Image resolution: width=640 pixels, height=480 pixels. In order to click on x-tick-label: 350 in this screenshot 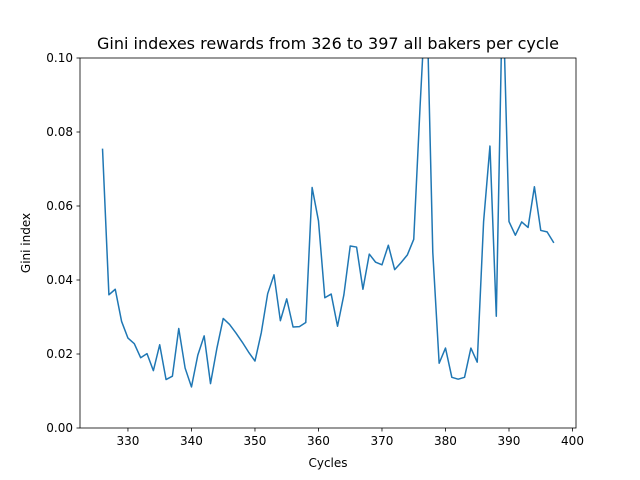, I will do `click(255, 441)`.